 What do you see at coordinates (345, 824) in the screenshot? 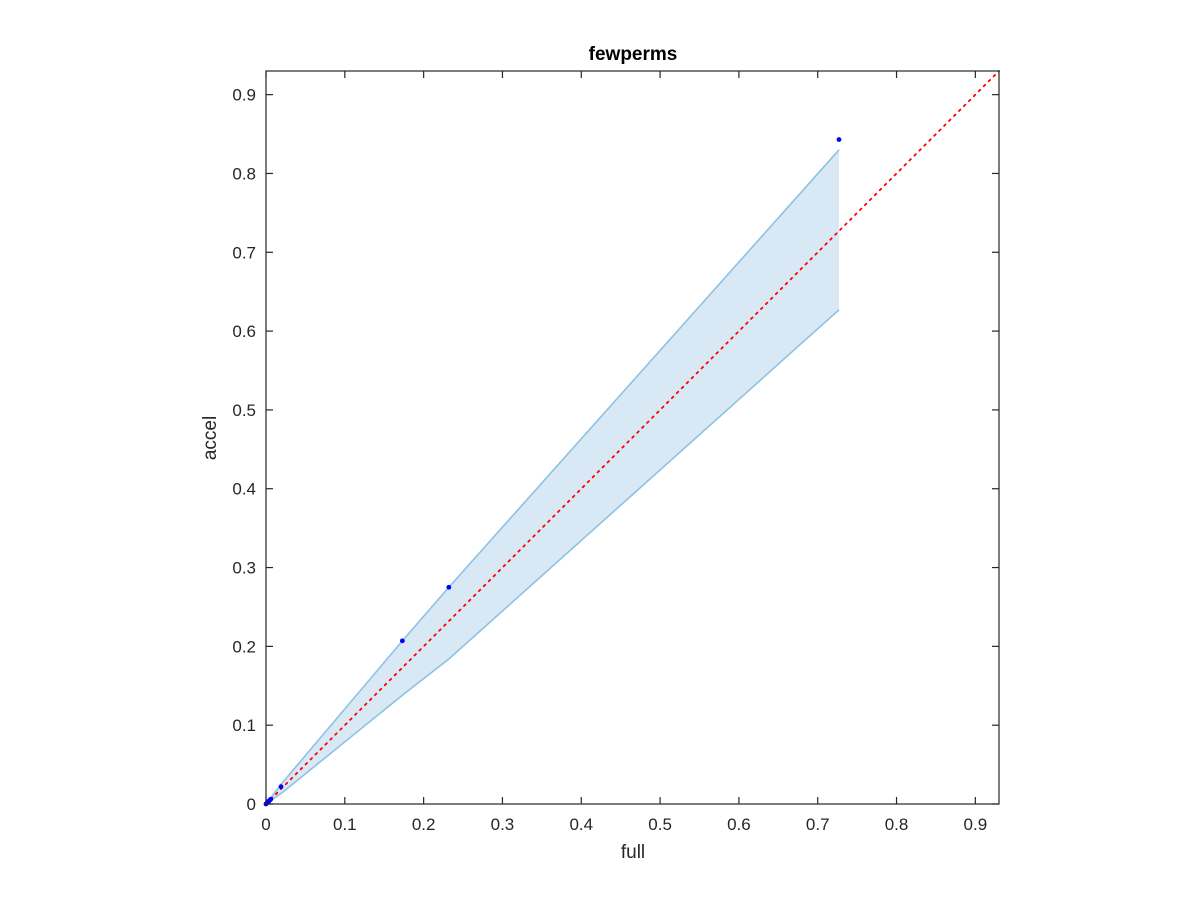
I see `x-tick-label: 0.1` at bounding box center [345, 824].